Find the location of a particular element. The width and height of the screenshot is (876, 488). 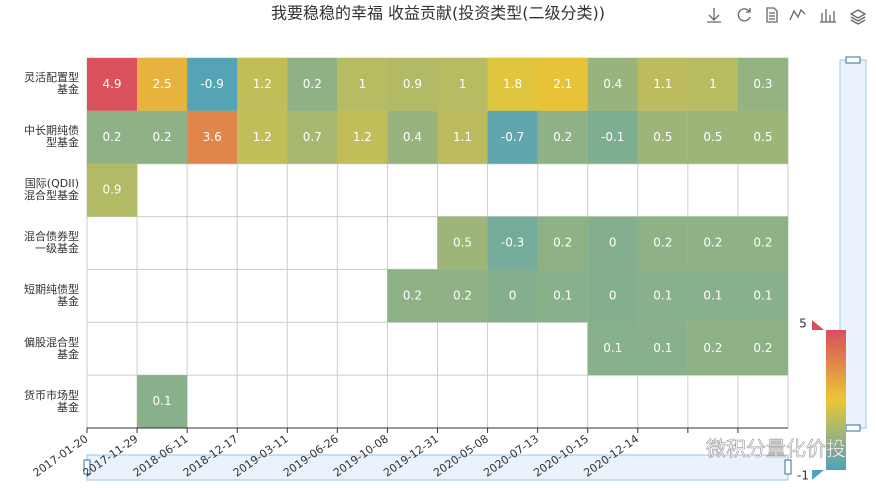

cell-label: -0.3 is located at coordinates (512, 243).